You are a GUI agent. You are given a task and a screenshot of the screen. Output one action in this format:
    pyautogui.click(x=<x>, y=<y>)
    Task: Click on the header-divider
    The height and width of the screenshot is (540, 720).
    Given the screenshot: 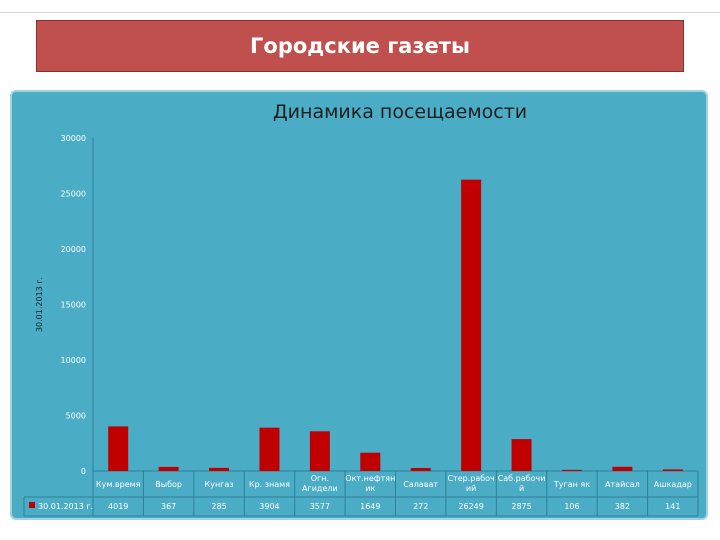 What is the action you would take?
    pyautogui.click(x=360, y=12)
    